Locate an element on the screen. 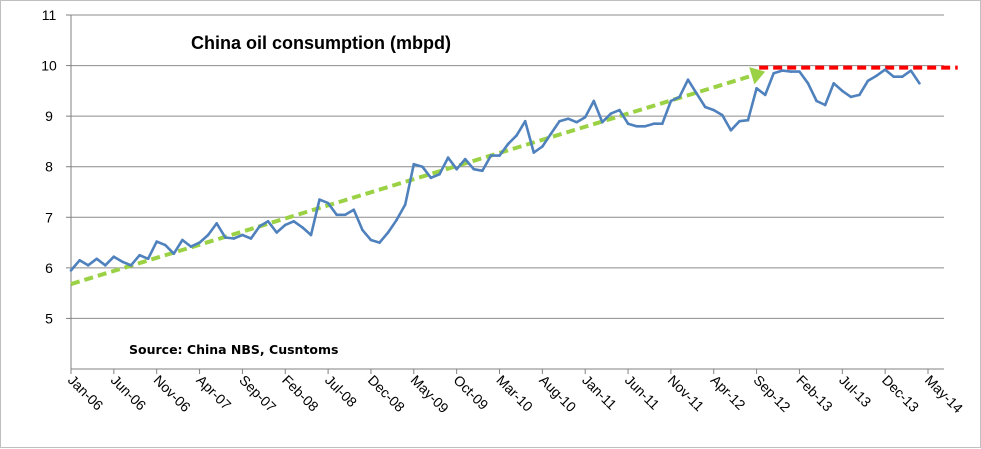  x-tick-label-0: Jan-06 is located at coordinates (86, 393).